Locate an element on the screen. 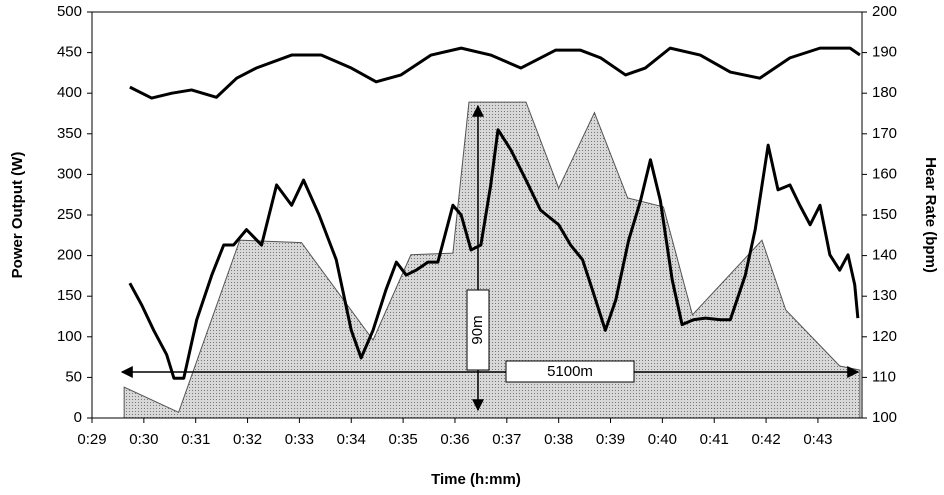 The height and width of the screenshot is (495, 944). x-axis-label: Time (h:mm) is located at coordinates (476, 479).